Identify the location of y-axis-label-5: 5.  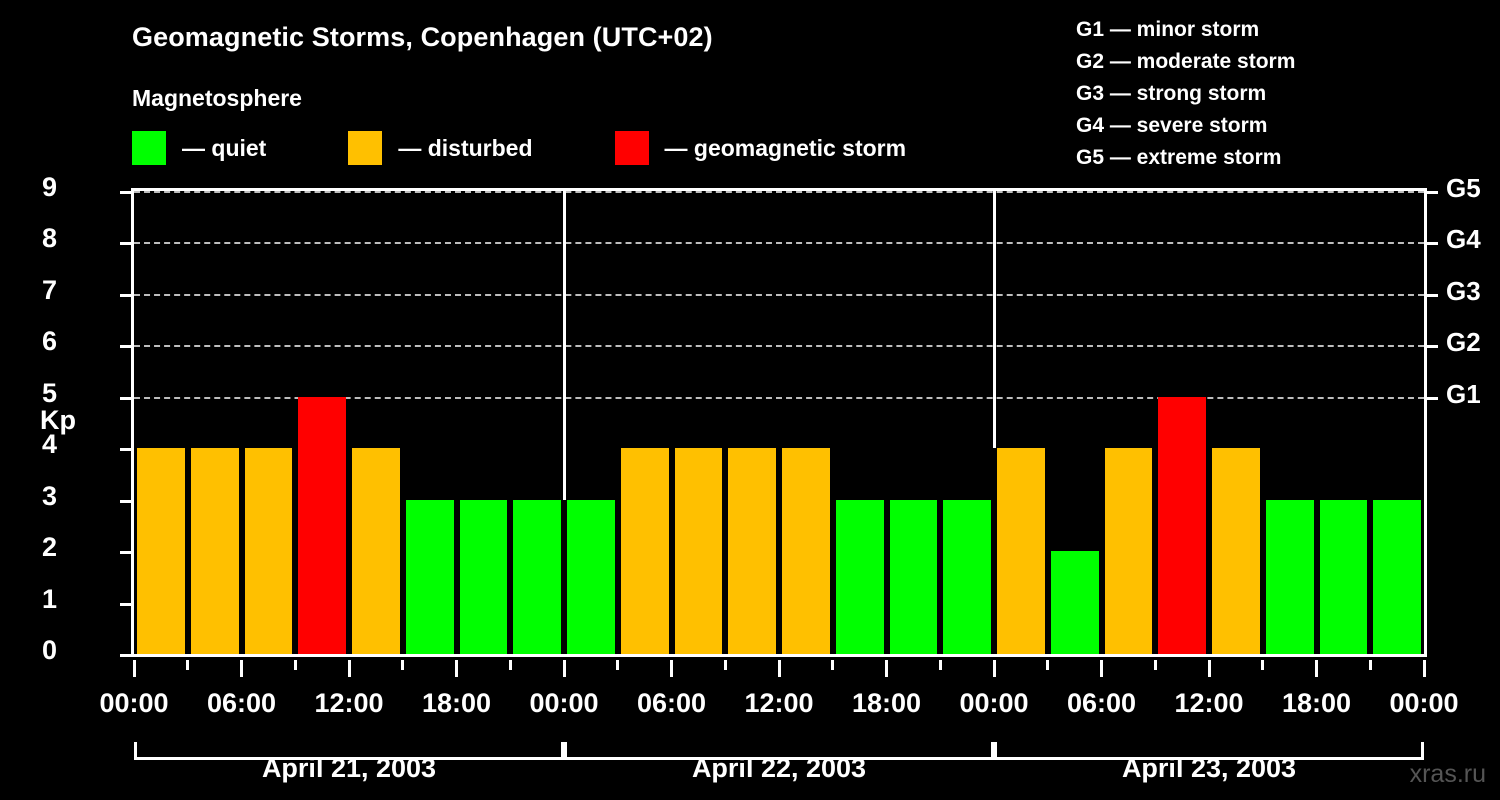
(49, 392).